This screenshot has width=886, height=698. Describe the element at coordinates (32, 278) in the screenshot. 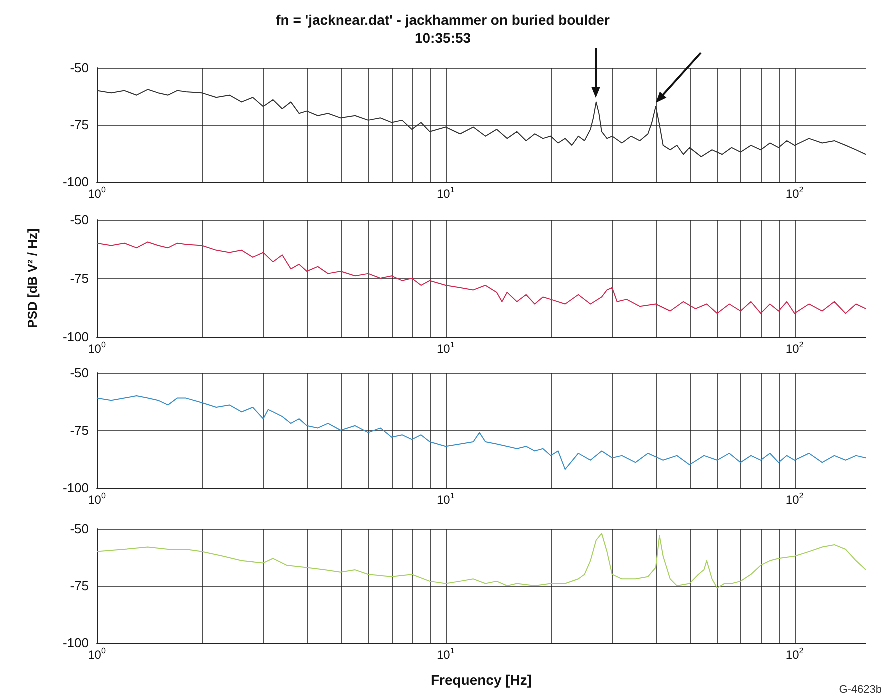

I see `y-axis-title: PSD [dB V² / Hz]` at that location.